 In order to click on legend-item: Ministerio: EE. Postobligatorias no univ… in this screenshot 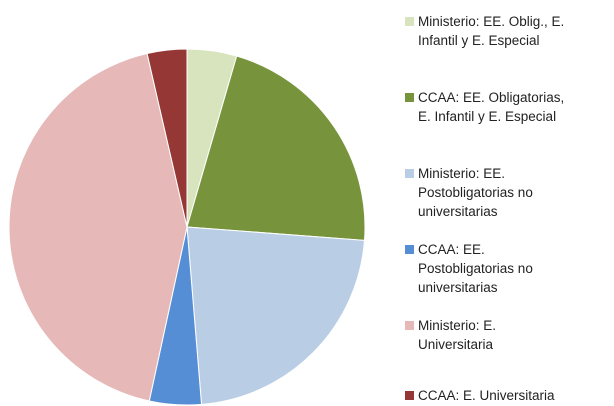, I will do `click(490, 192)`.